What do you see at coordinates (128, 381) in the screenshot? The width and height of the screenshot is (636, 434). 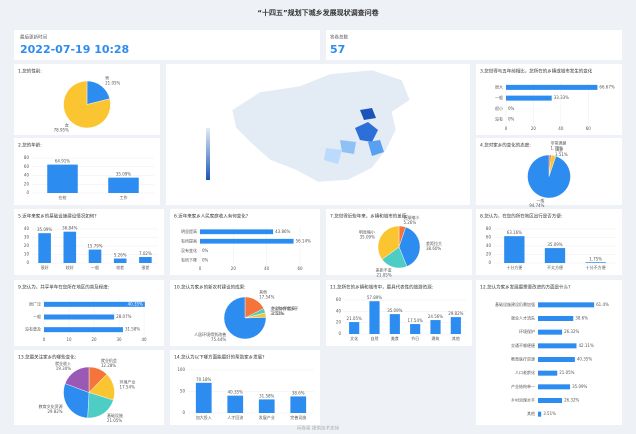 I see `slice-category: 环境产业` at bounding box center [128, 381].